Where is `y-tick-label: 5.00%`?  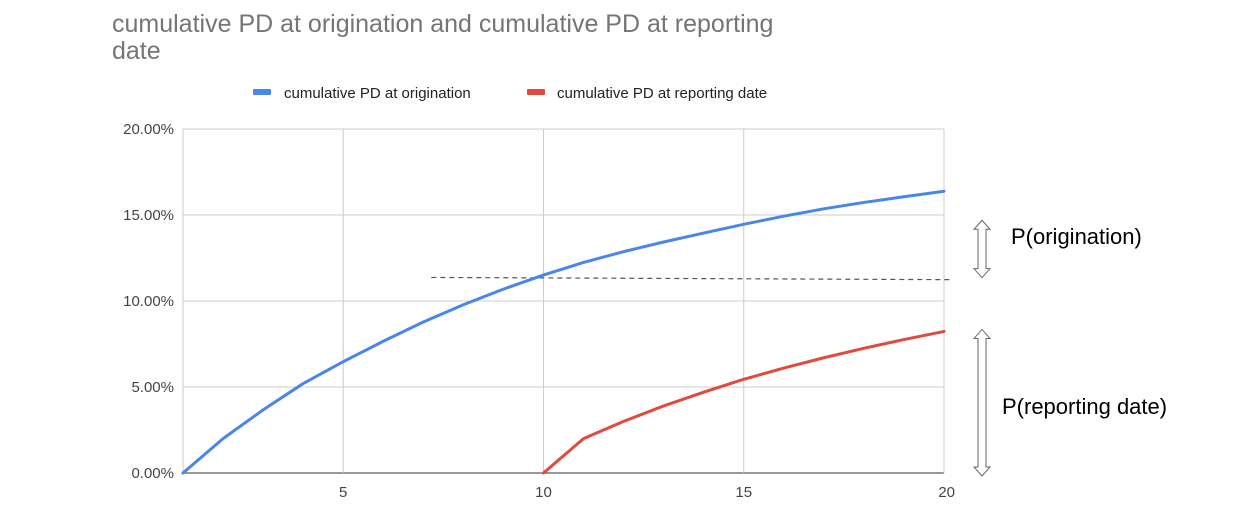
y-tick-label: 5.00% is located at coordinates (152, 387).